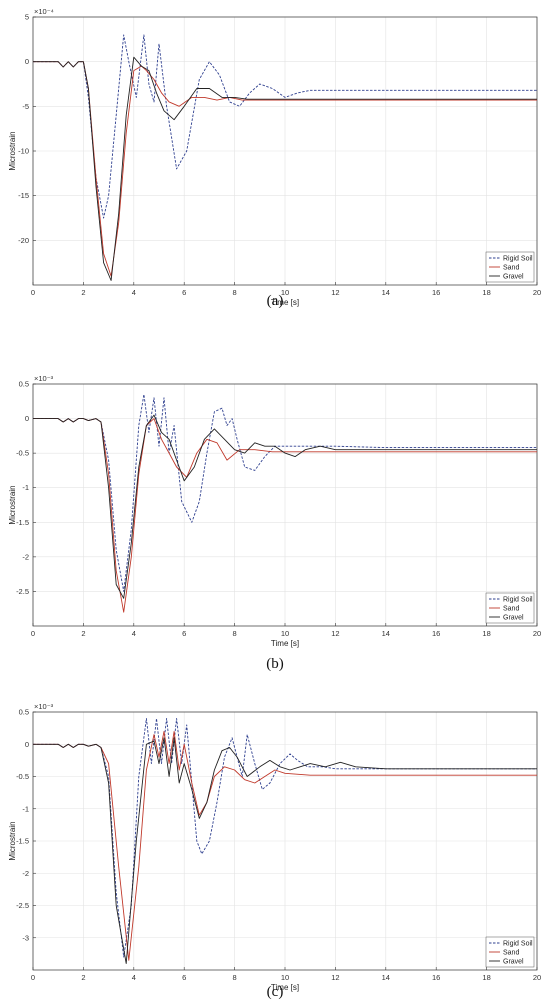 The image size is (550, 1005). Describe the element at coordinates (25, 106) in the screenshot. I see `y-tick-label: -5` at that location.